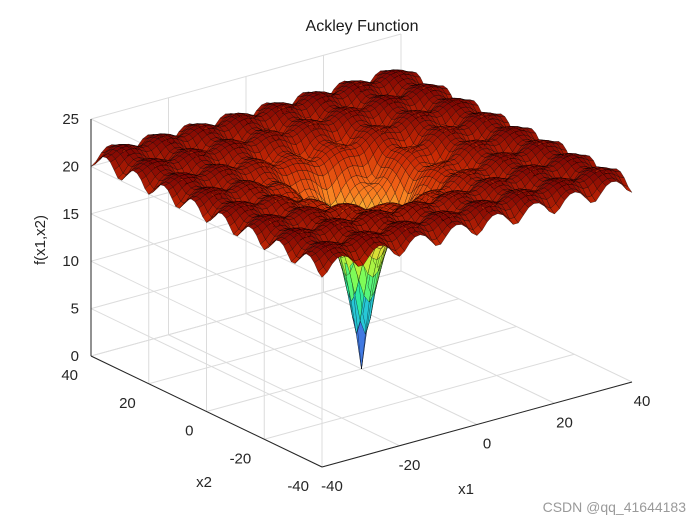 This screenshot has height=525, width=700. I want to click on x1-axis-line, so click(477, 424).